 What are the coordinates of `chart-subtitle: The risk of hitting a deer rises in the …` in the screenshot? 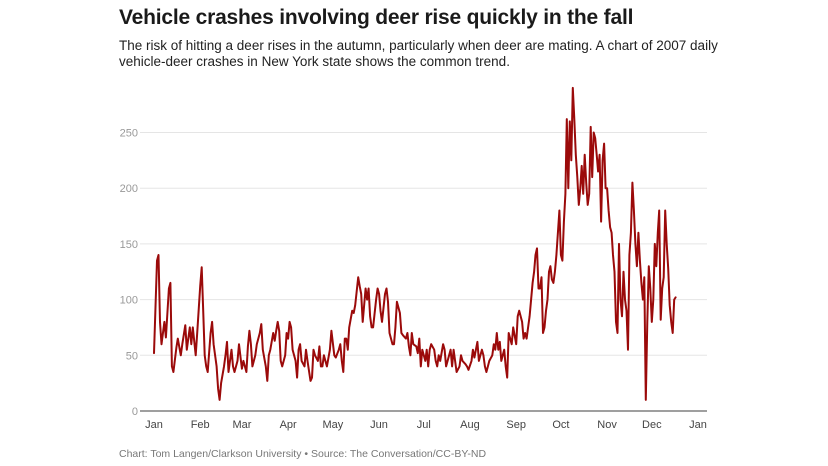 It's located at (418, 53).